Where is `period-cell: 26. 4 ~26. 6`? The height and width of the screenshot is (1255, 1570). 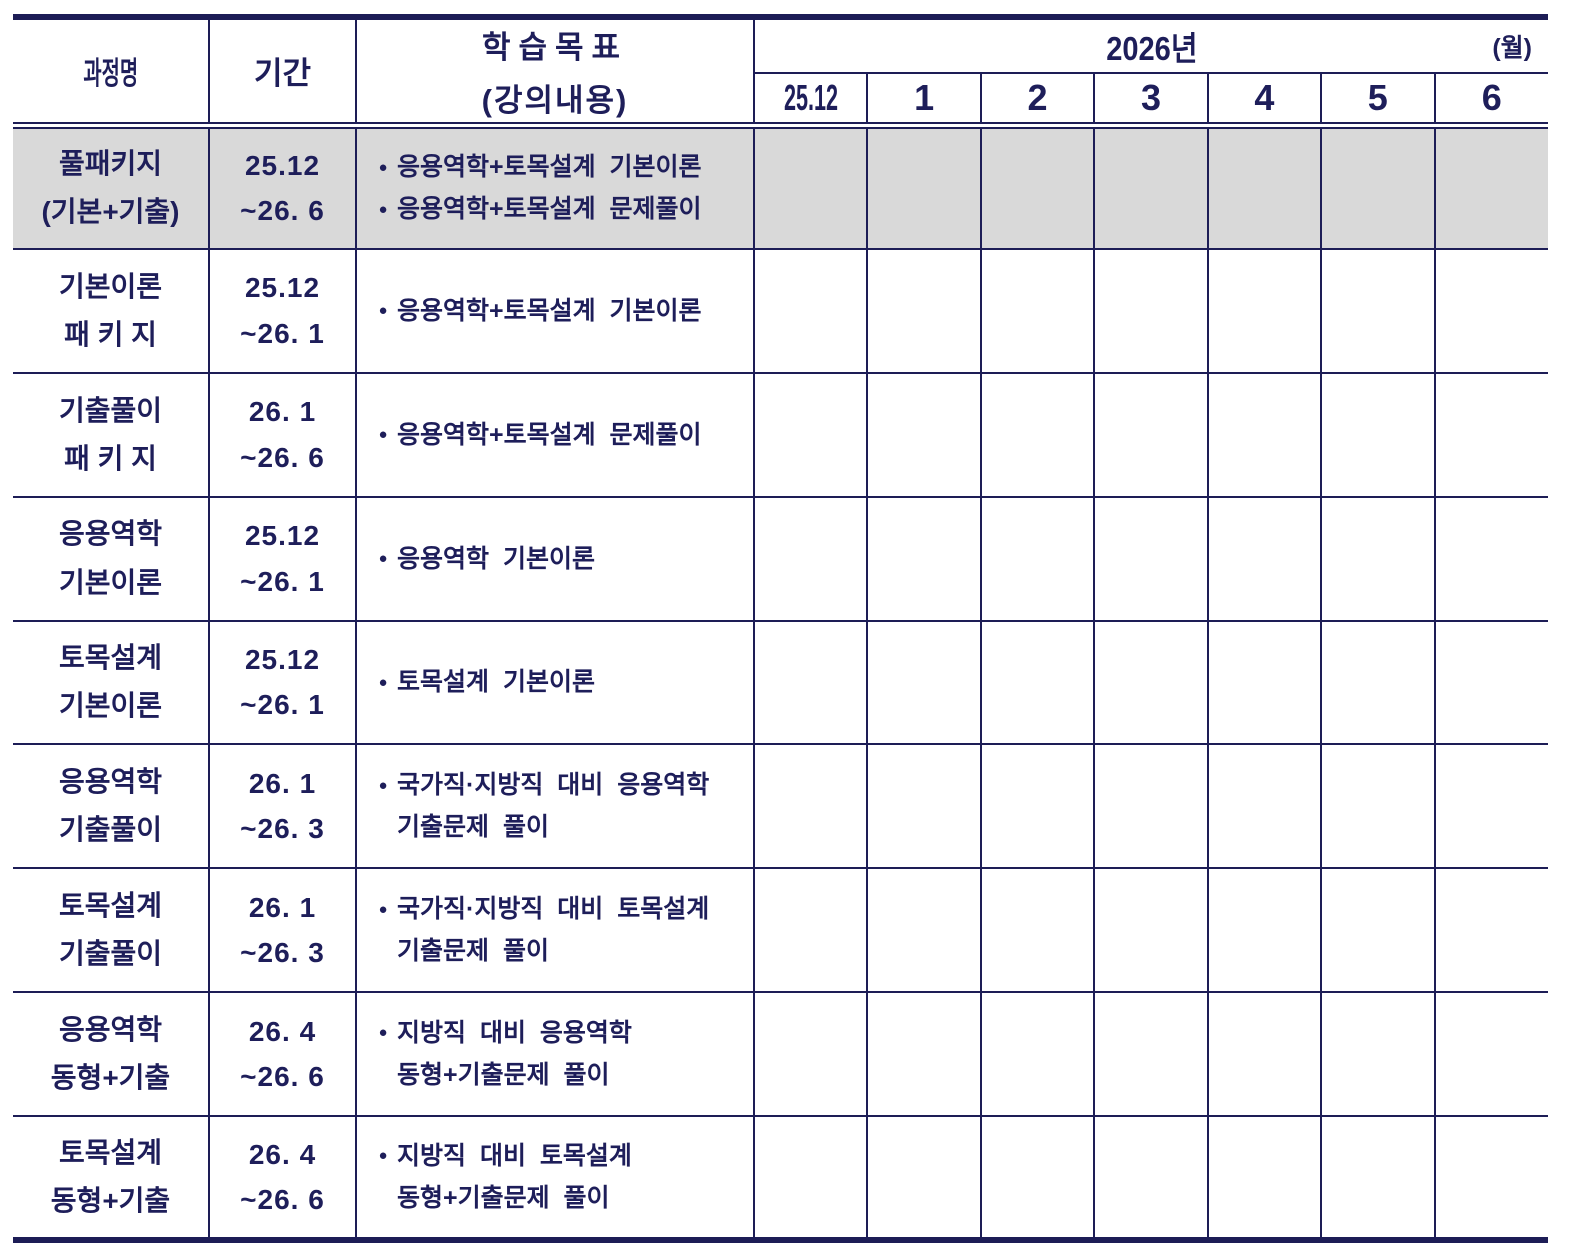 period-cell: 26. 4 ~26. 6 is located at coordinates (282, 1054).